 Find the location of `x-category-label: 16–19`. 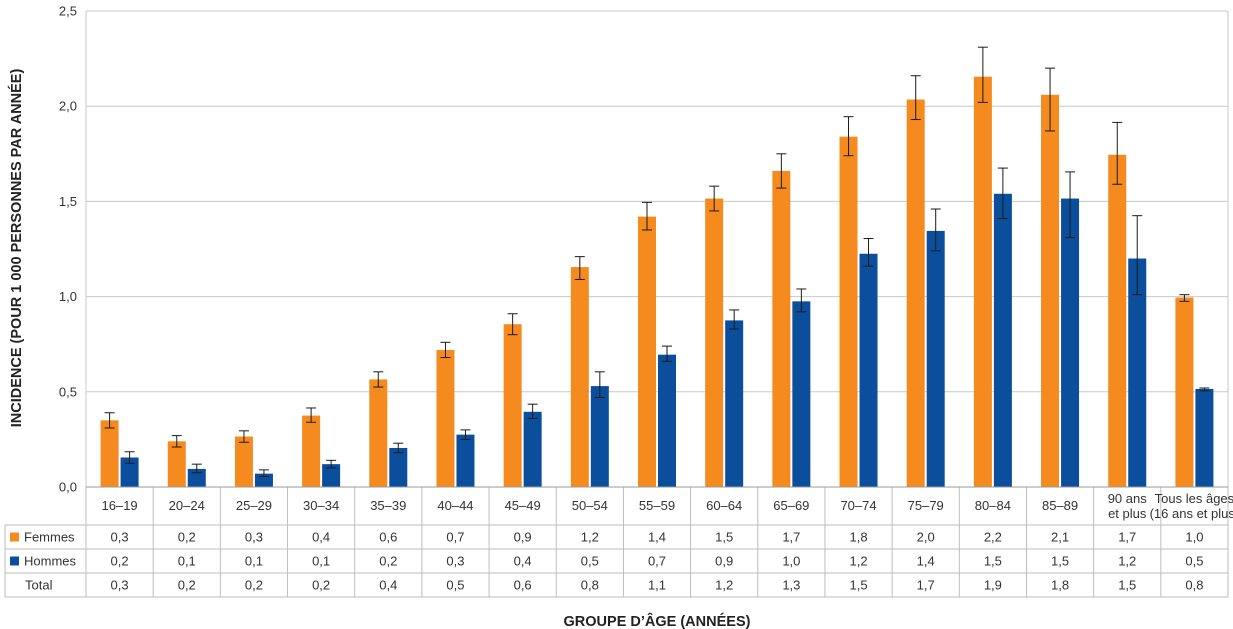

x-category-label: 16–19 is located at coordinates (120, 505).